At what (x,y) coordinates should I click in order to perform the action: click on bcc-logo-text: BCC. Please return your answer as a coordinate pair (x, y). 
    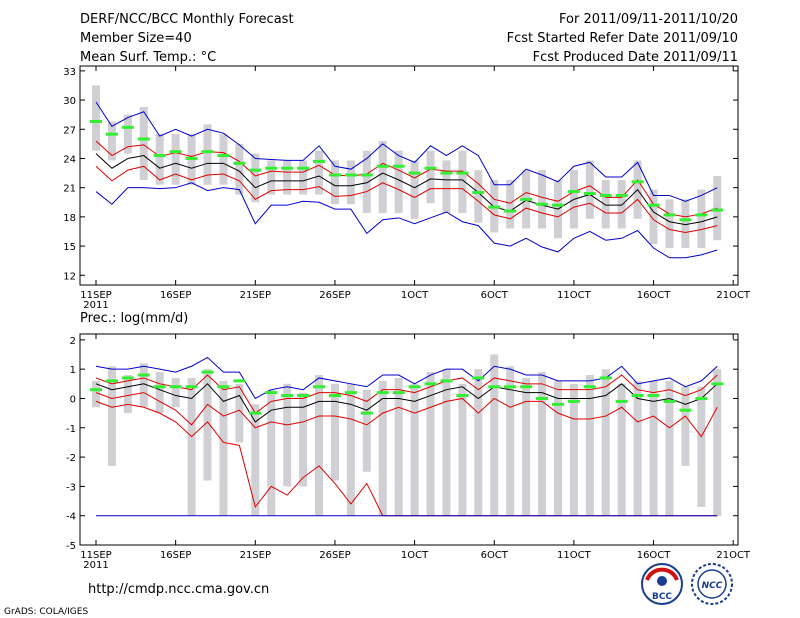
    Looking at the image, I should click on (662, 597).